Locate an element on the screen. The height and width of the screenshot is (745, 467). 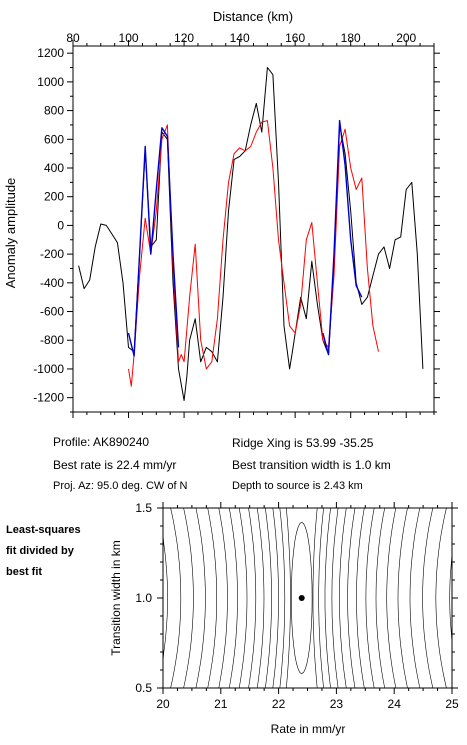
x-tick-label: 200 is located at coordinates (406, 38).